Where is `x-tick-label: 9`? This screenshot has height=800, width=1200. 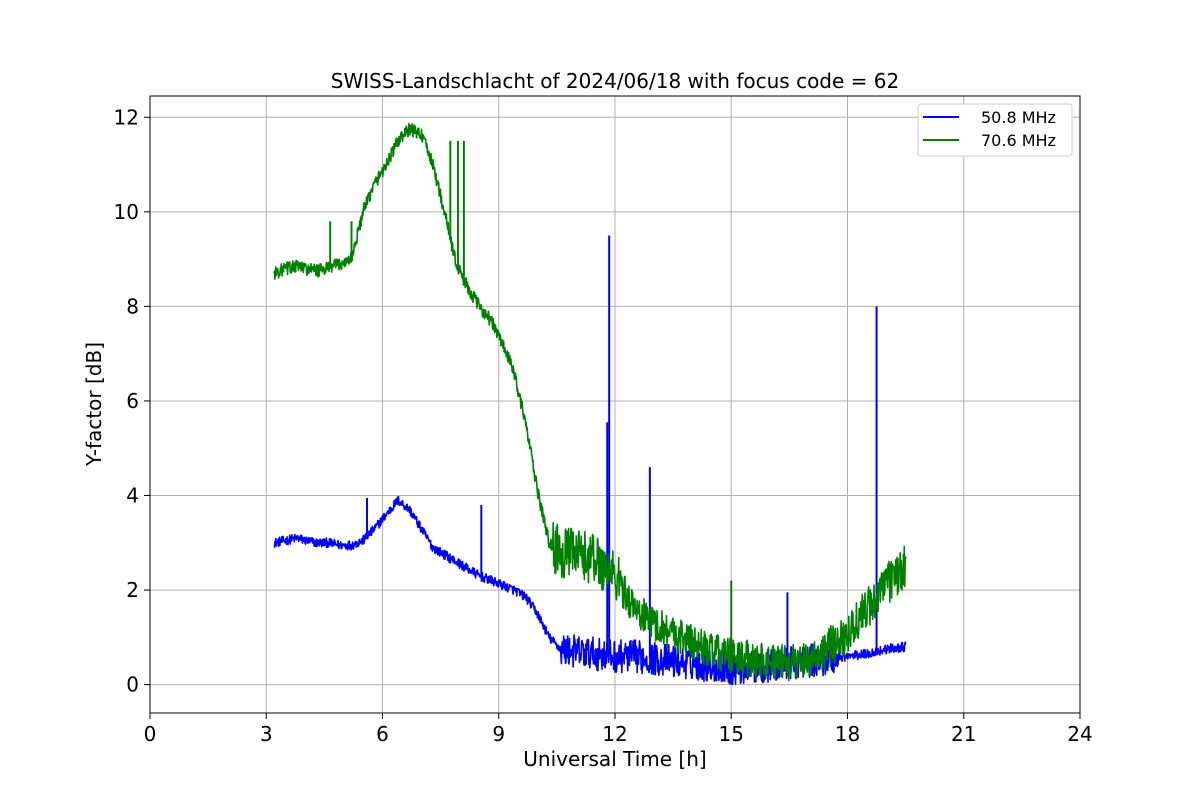 x-tick-label: 9 is located at coordinates (498, 734).